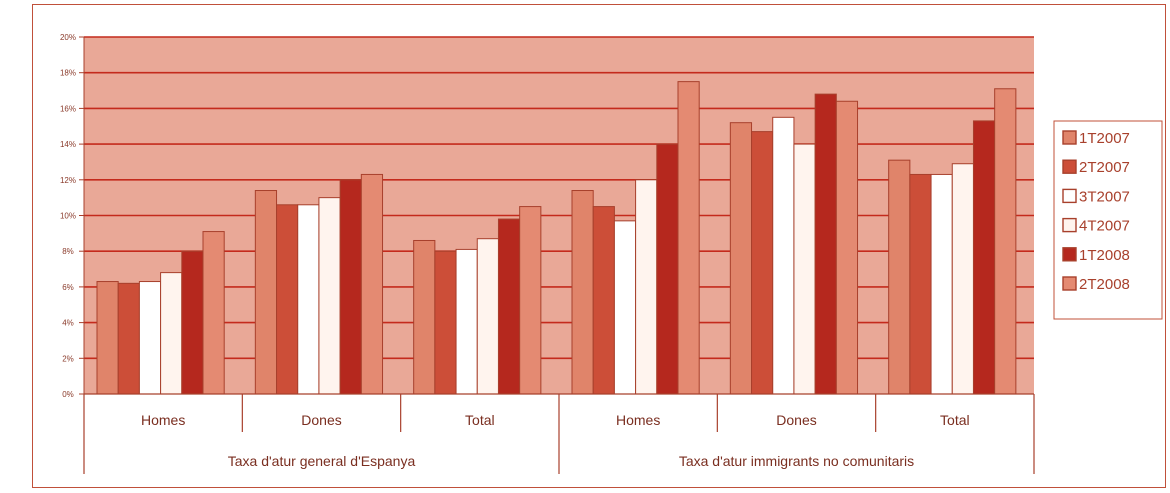 Image resolution: width=1170 pixels, height=493 pixels. What do you see at coordinates (68, 251) in the screenshot?
I see `y-tick-label: 8%` at bounding box center [68, 251].